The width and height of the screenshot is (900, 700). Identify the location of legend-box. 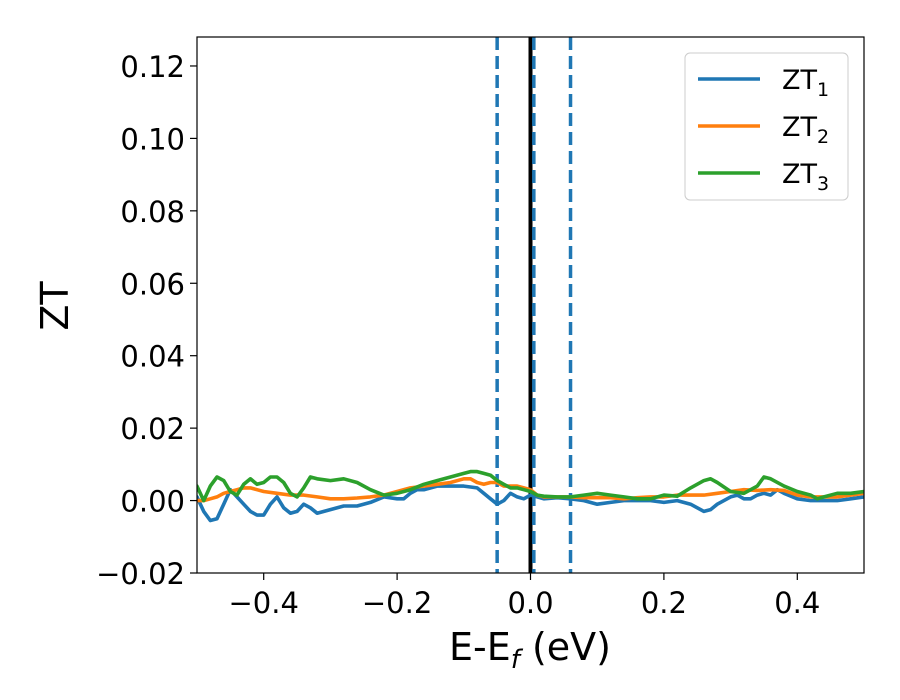
(766, 126).